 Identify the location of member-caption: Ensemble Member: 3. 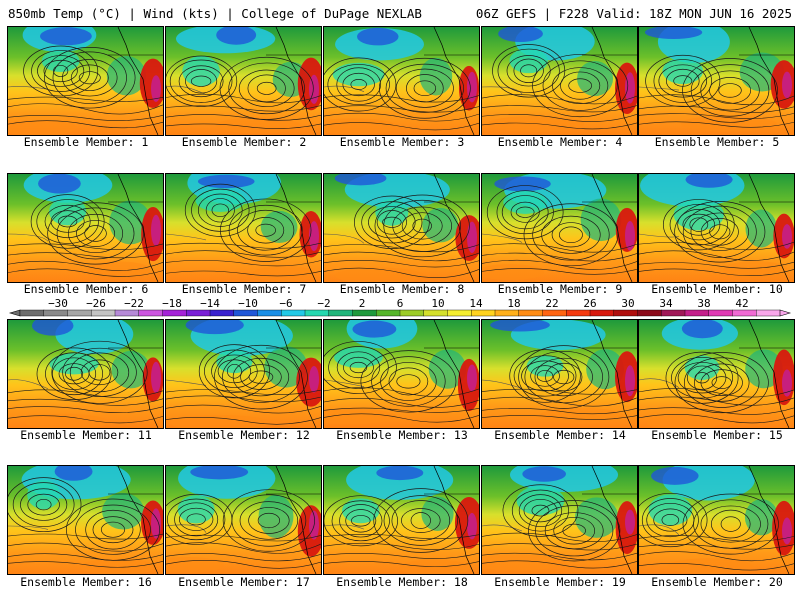
(402, 142).